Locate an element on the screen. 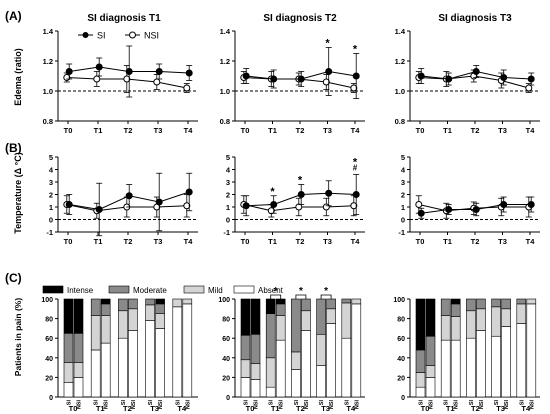 Image resolution: width=550 pixels, height=414 pixels. y-tick-label: 2 is located at coordinates (51, 195).